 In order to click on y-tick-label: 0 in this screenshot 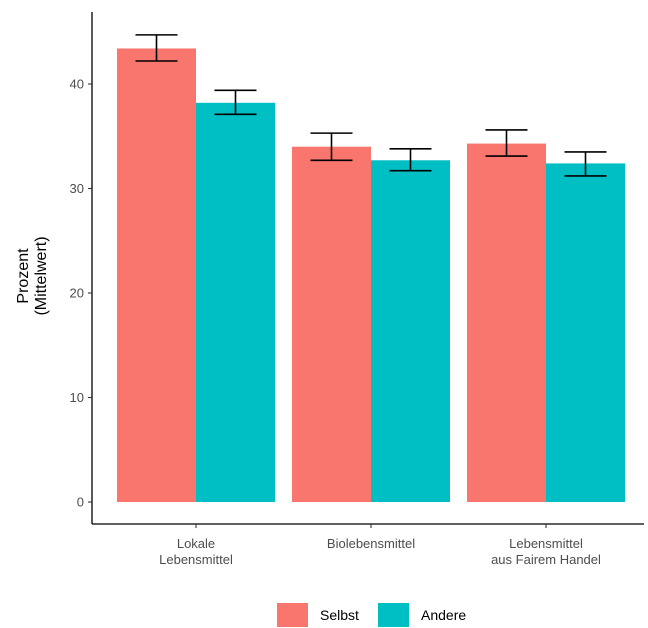, I will do `click(80, 502)`.